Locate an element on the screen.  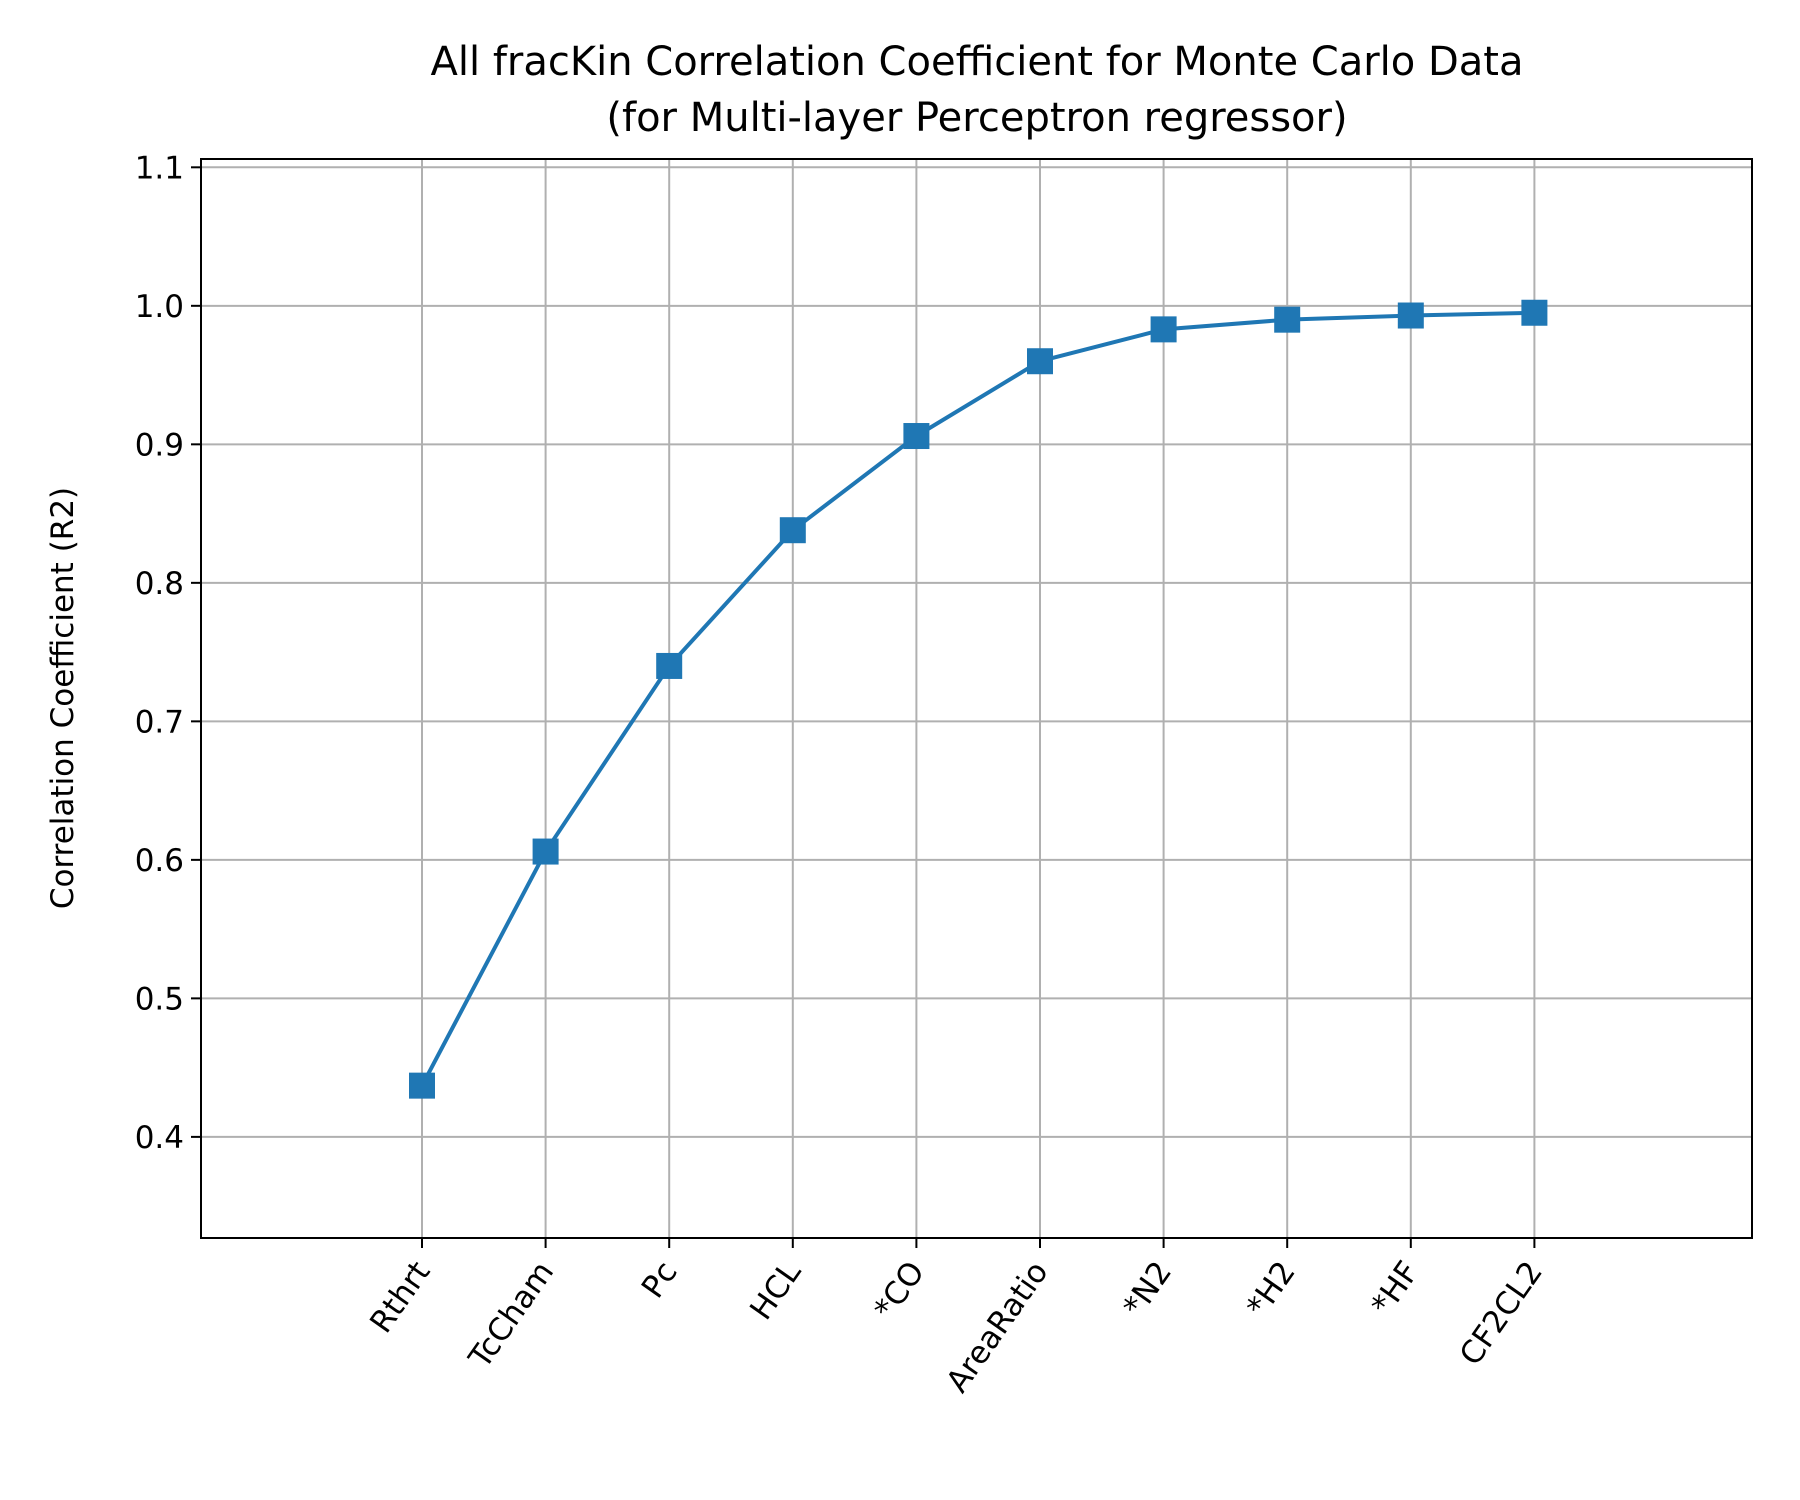
x-tick-label: Pc is located at coordinates (660, 1280).